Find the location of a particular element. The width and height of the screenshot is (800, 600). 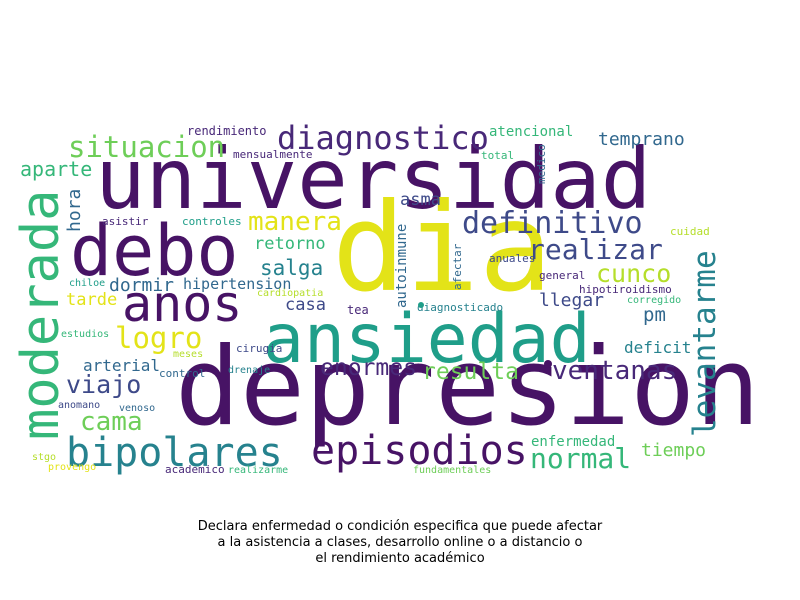

cloud-word-academico: academico is located at coordinates (195, 469).